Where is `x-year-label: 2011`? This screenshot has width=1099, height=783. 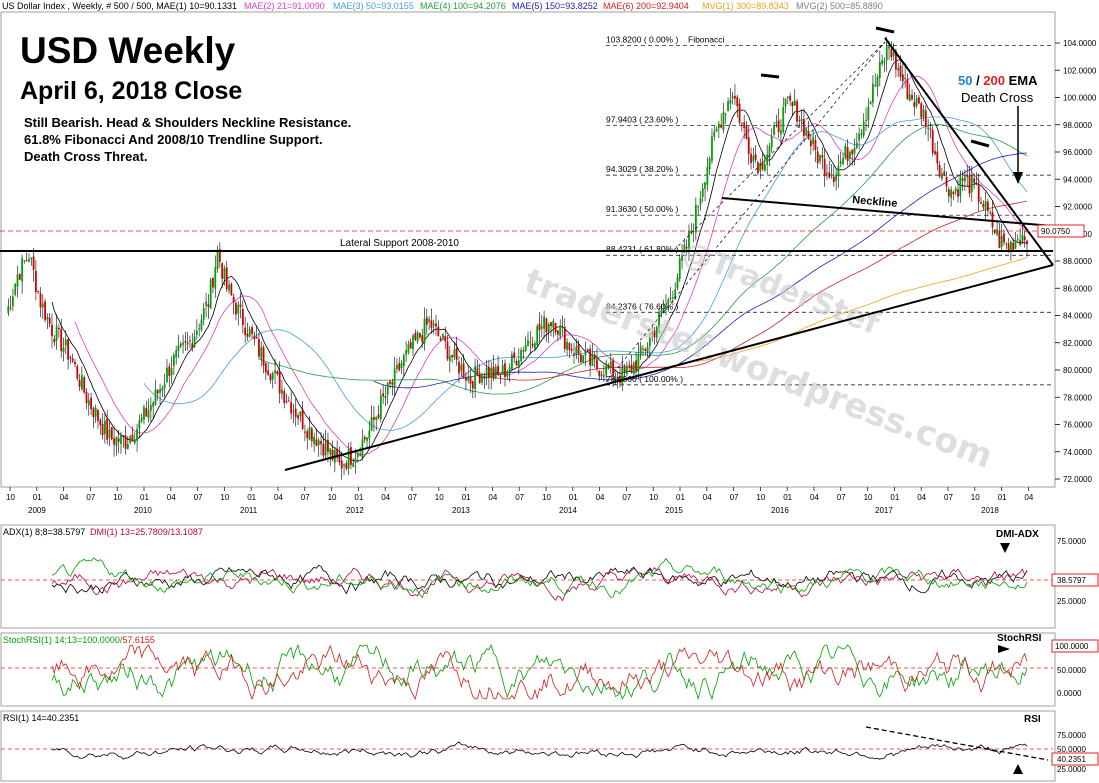
x-year-label: 2011 is located at coordinates (249, 510).